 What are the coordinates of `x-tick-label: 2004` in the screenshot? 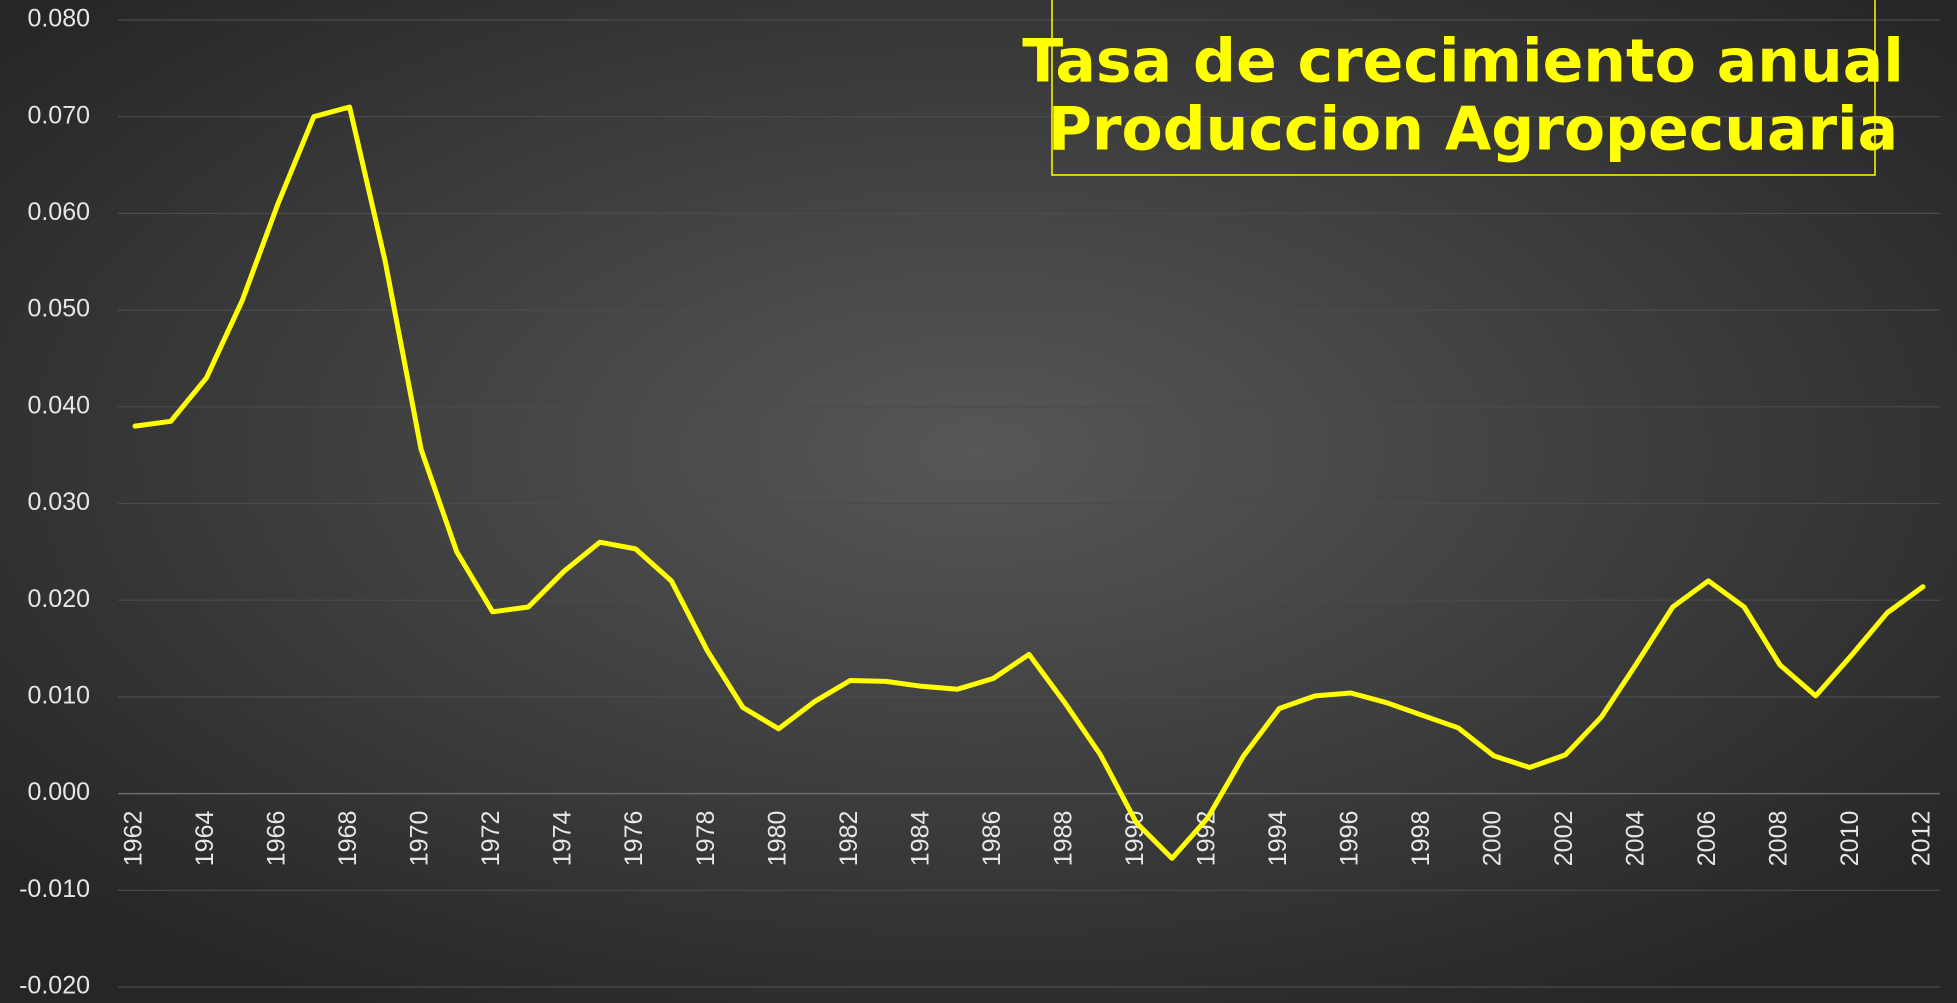 It's located at (1636, 839).